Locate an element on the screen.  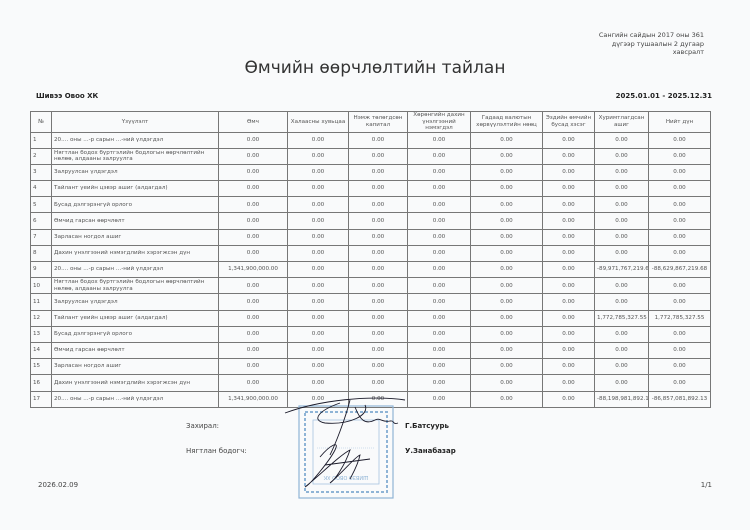
column-header: Нэмж төлөгдсөн капитал is located at coordinates (378, 122).